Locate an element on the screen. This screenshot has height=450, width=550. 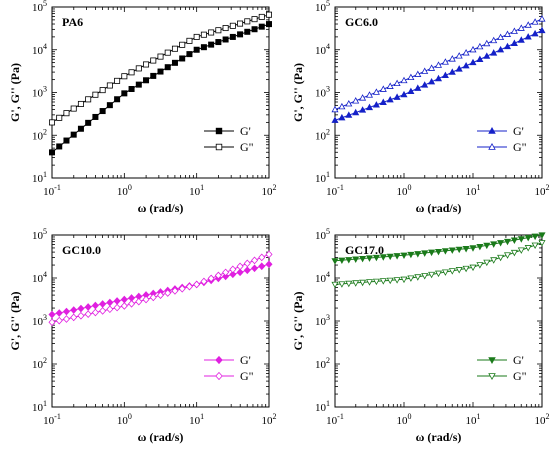
legend-label: G' is located at coordinates (245, 360).